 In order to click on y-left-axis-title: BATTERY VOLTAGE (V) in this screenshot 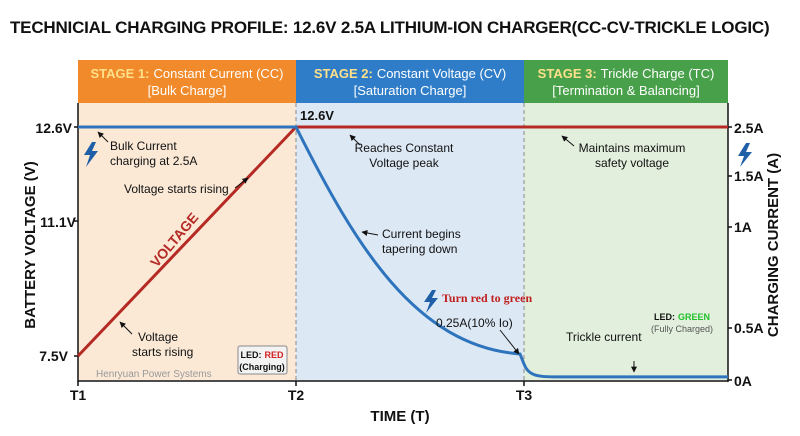, I will do `click(30, 245)`.